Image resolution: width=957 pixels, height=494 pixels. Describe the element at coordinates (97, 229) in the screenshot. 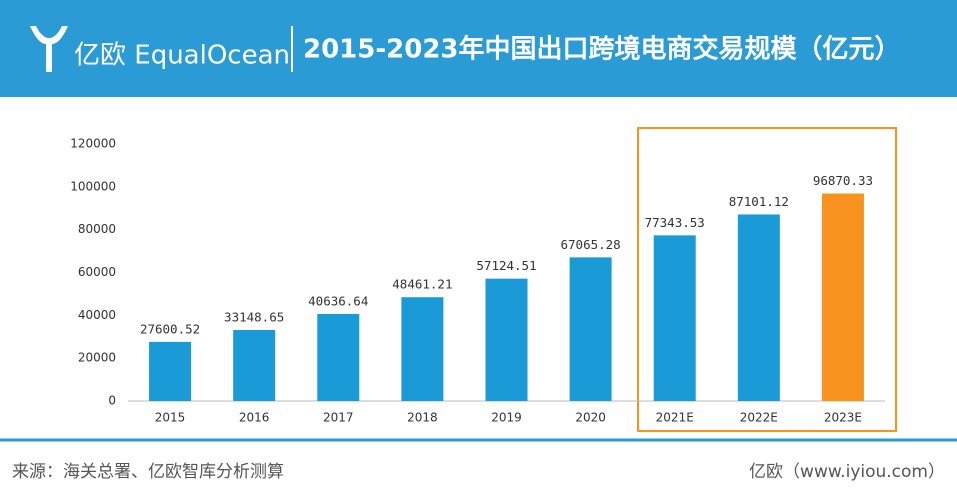

I see `y-tick-label: 80000` at that location.